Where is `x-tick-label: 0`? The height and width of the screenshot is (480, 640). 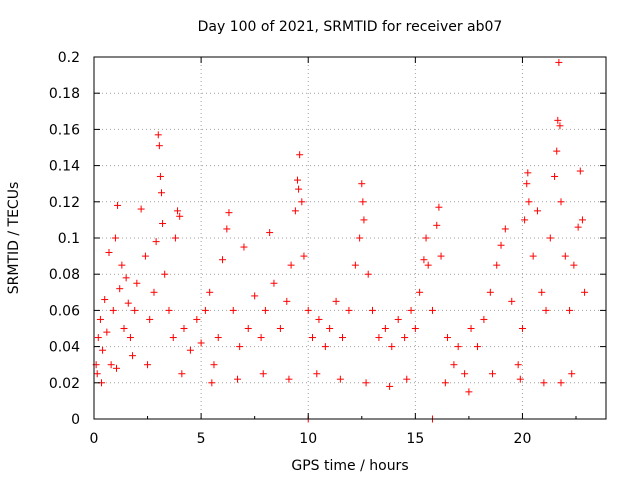
x-tick-label: 0 is located at coordinates (94, 439).